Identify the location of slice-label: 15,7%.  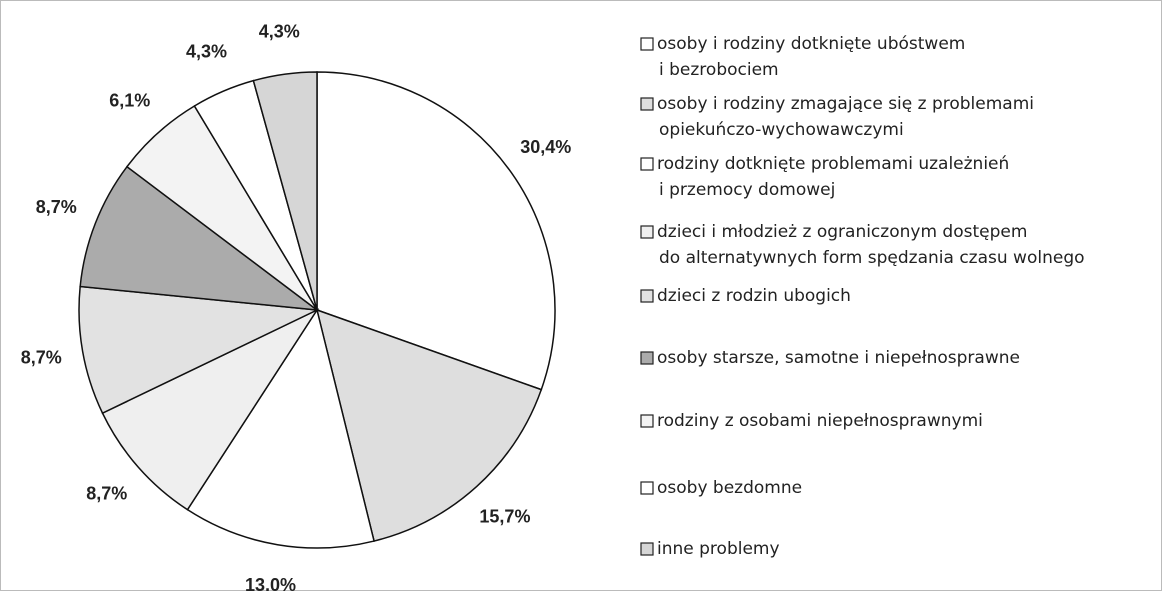
(504, 516).